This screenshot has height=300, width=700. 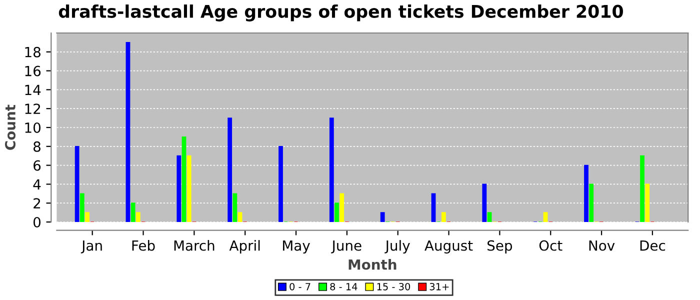 I want to click on y-tick-label: 14, so click(x=33, y=89).